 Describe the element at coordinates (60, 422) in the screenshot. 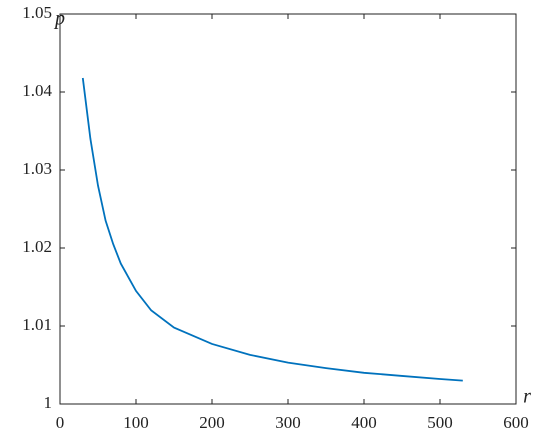

I see `x-tick-label: 0` at that location.